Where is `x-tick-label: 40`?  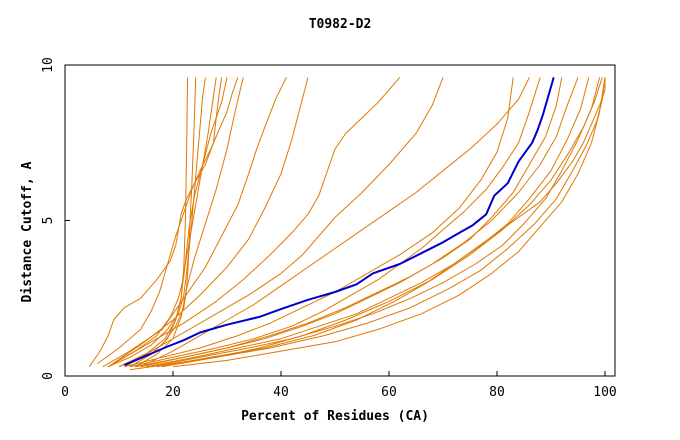 x-tick-label: 40 is located at coordinates (281, 392).